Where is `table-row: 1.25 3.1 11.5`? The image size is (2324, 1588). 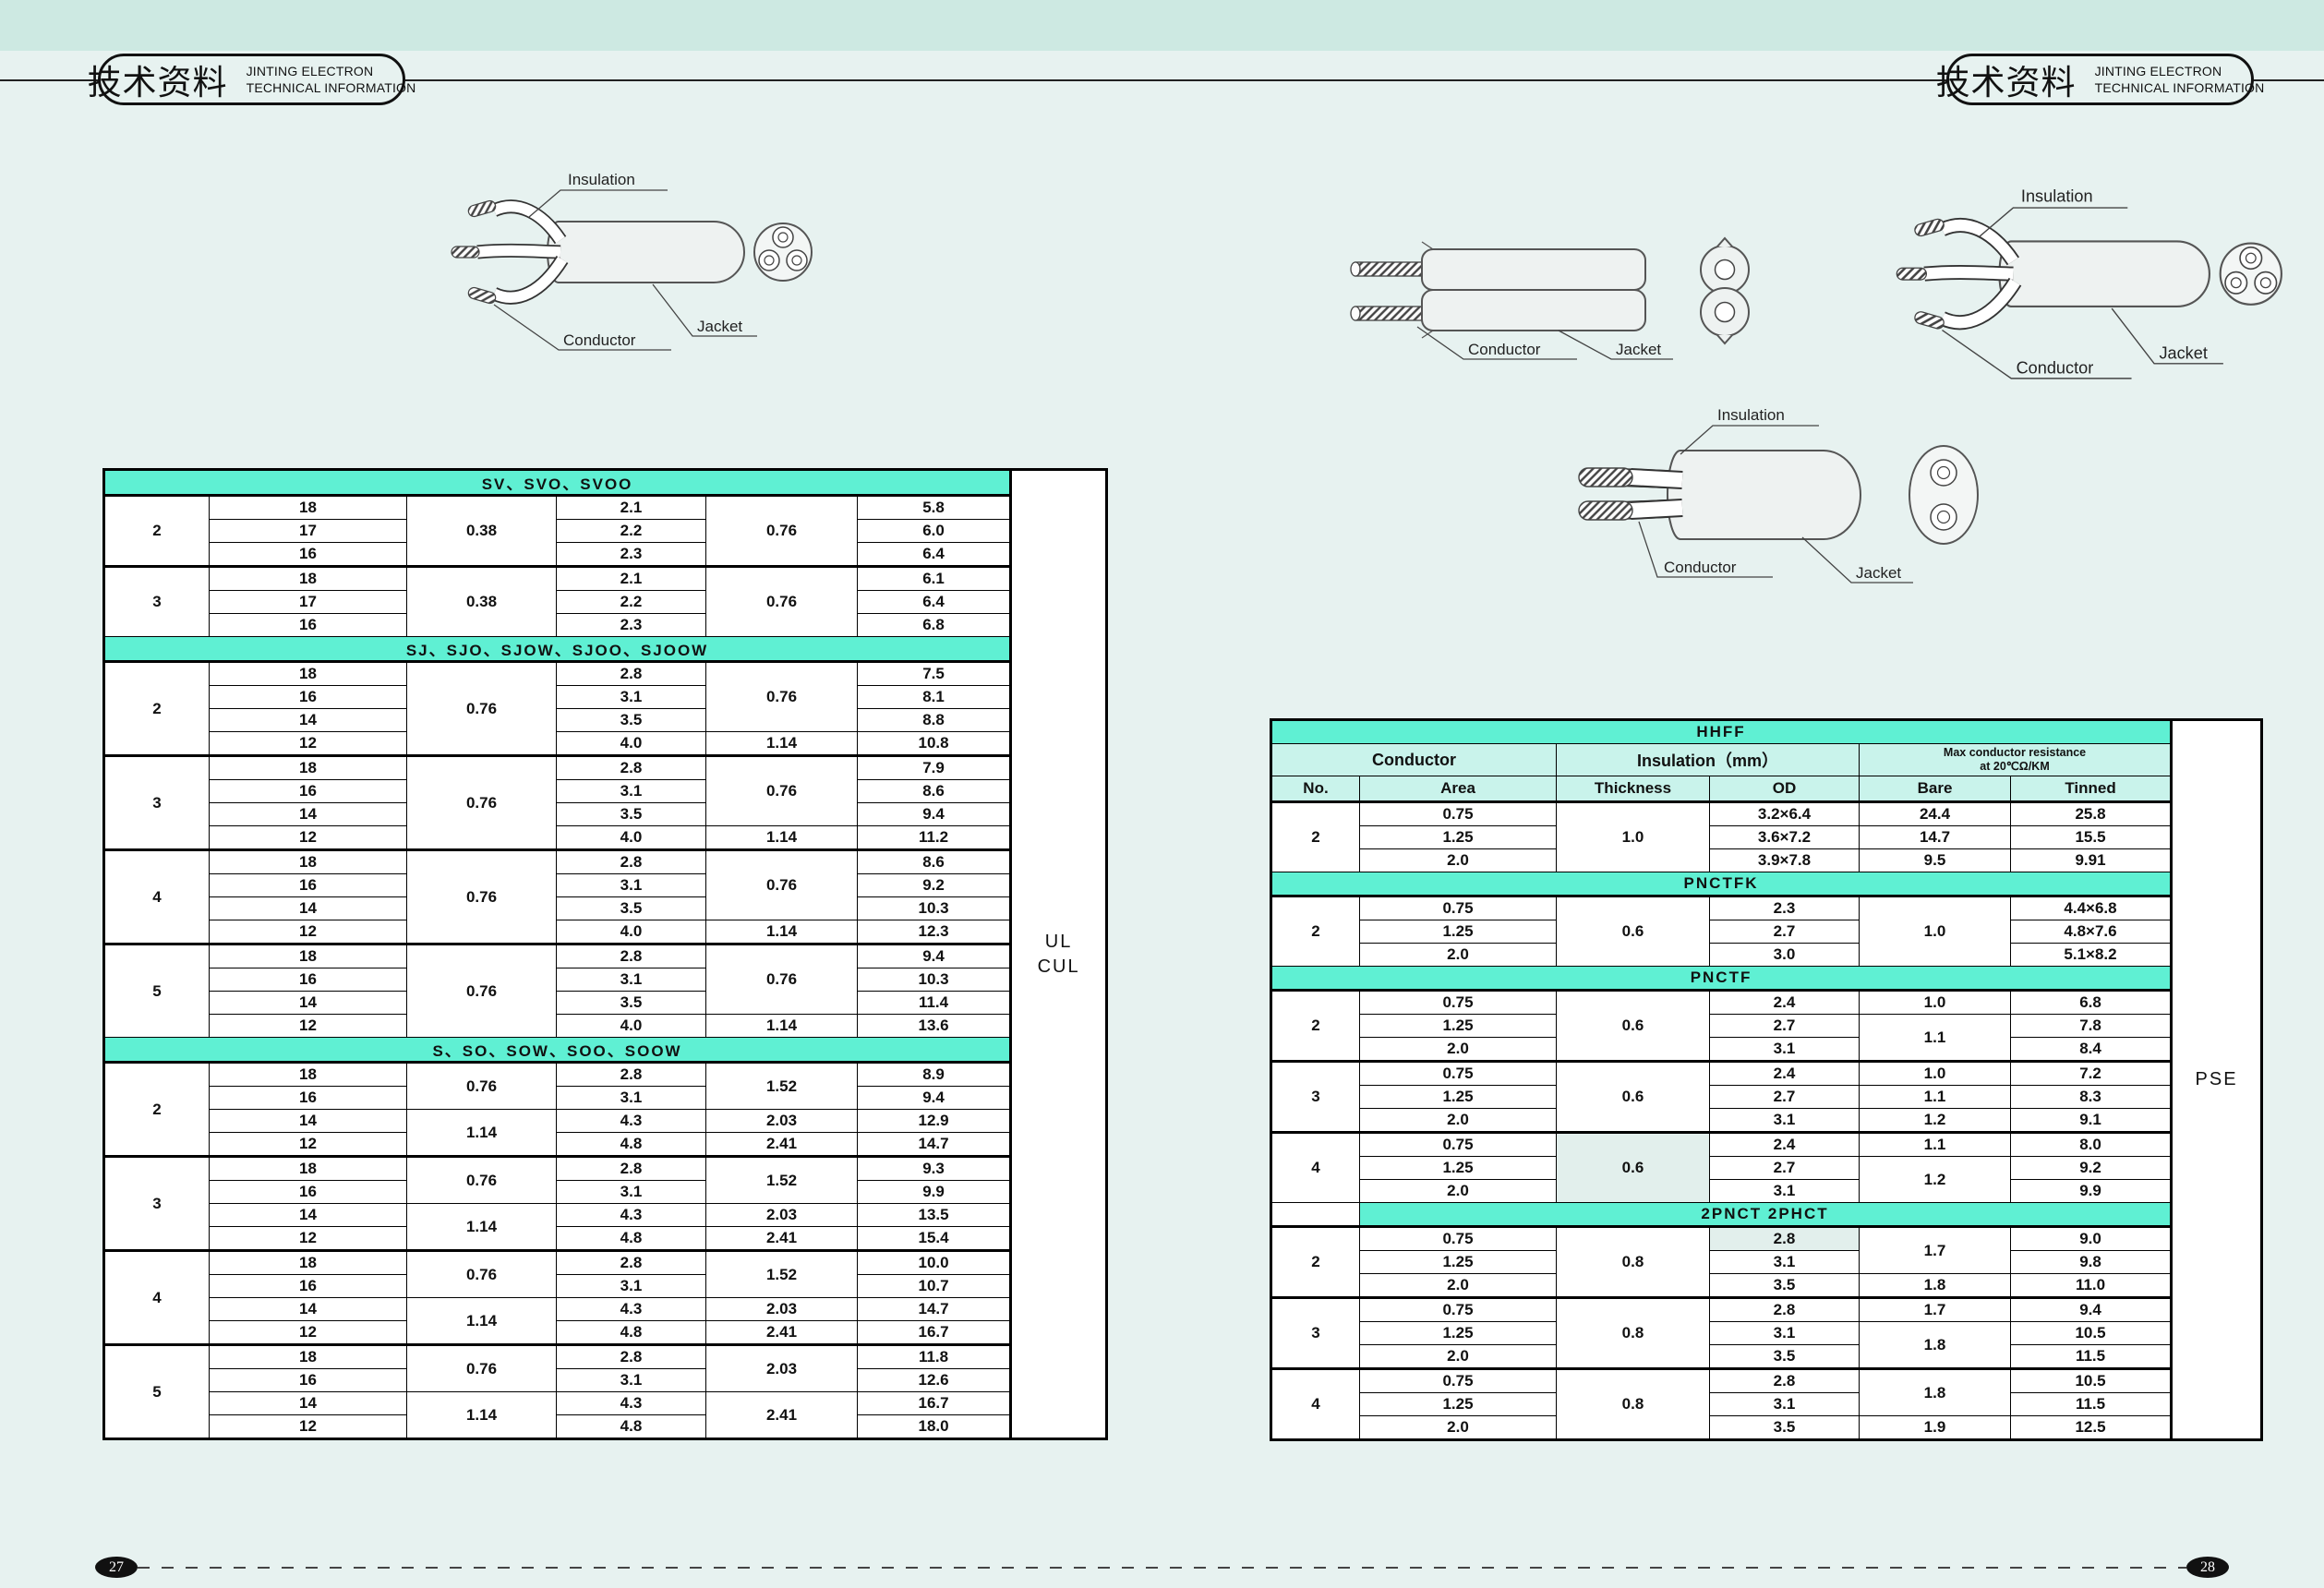
table-row: 1.25 3.1 11.5 is located at coordinates (1722, 1404).